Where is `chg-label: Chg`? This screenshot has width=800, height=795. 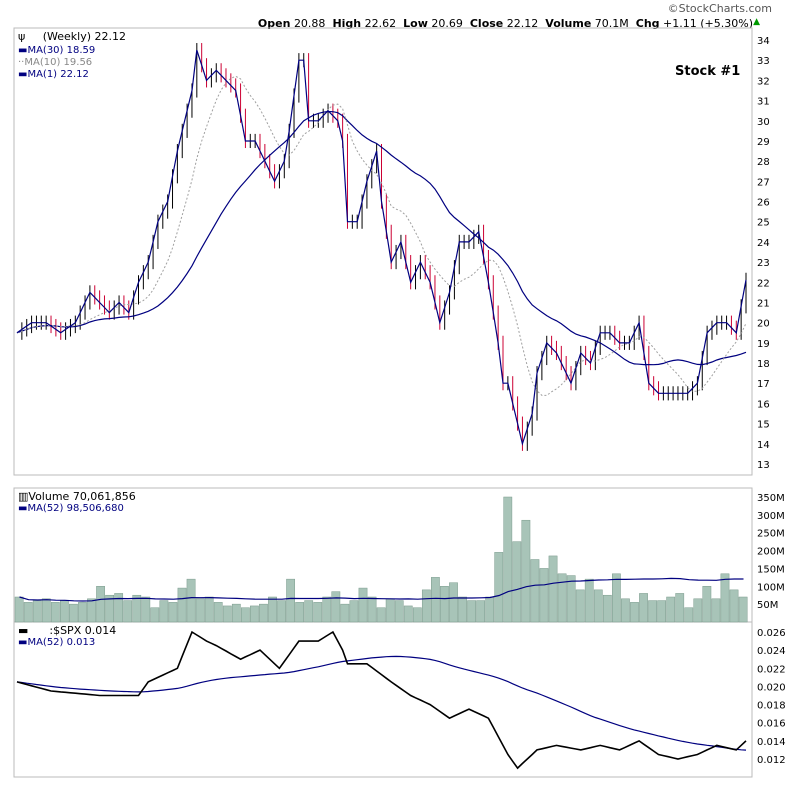
chg-label: Chg is located at coordinates (647, 23).